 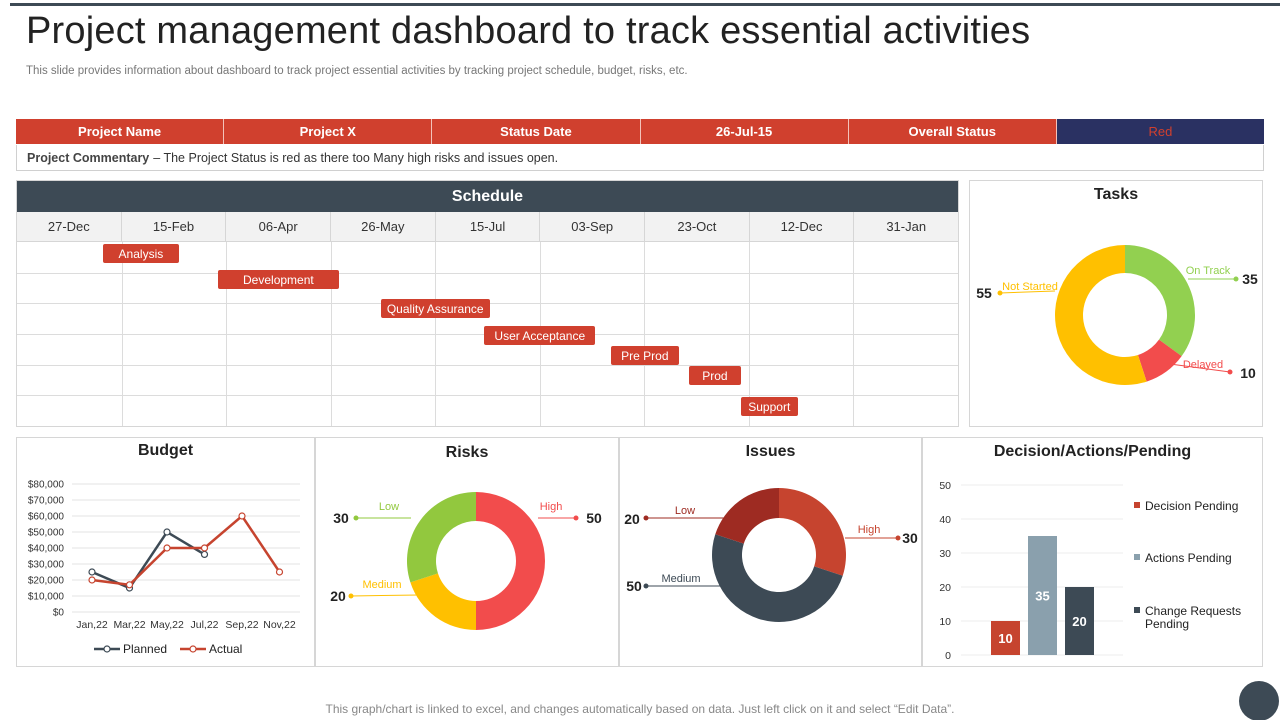 I want to click on decision-bar-decision-pending, so click(x=1005, y=638).